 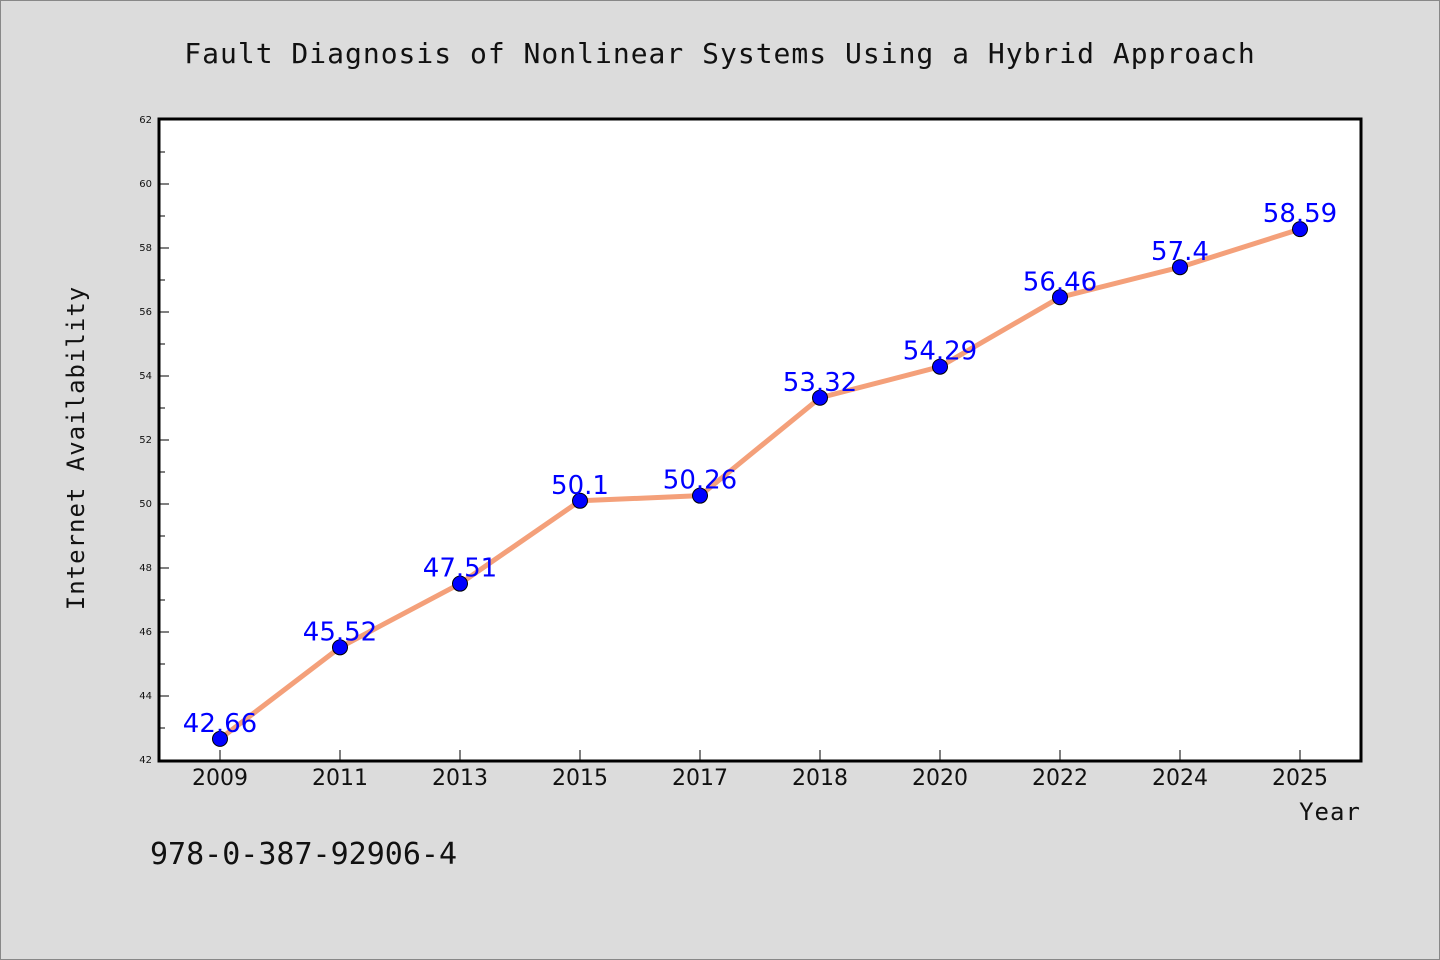 What do you see at coordinates (760, 770) in the screenshot?
I see `x-axis: 2009 2011 2013 2015 2017 2018 2020 2022 2024 2025` at bounding box center [760, 770].